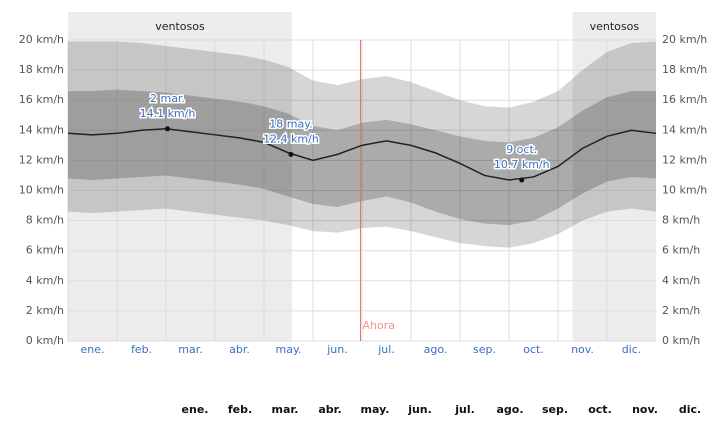 This screenshot has height=421, width=713. I want to click on y-tick-label: 14 km/h, so click(41, 129).